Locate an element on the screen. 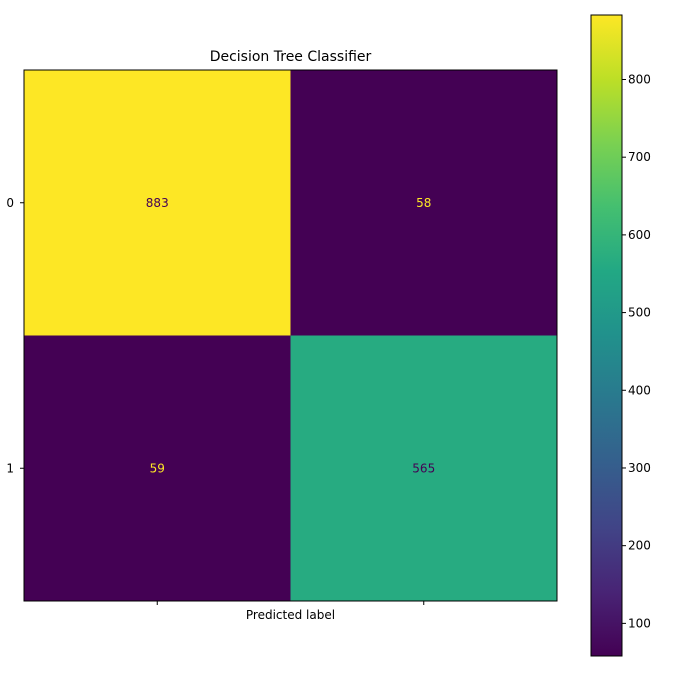  y-axis-ticks: 01 is located at coordinates (15, 335).